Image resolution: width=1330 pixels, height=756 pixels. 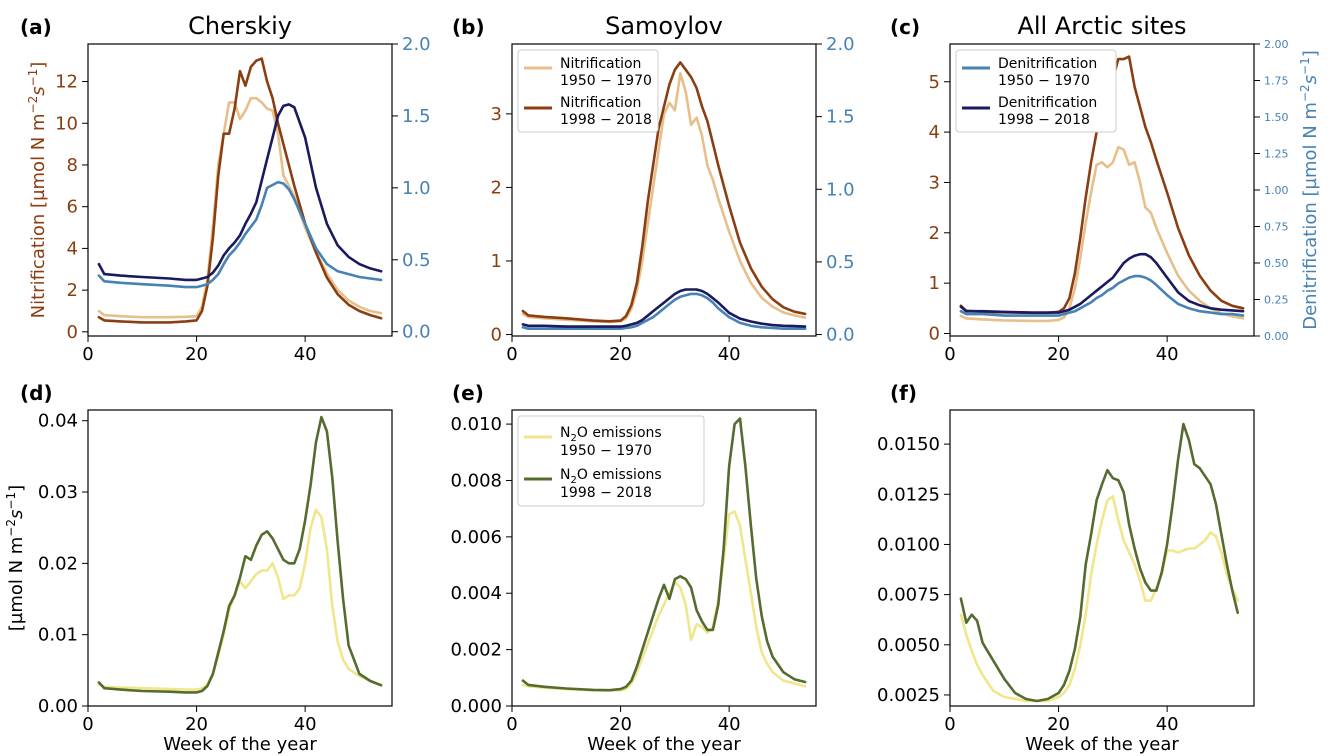 What do you see at coordinates (840, 335) in the screenshot?
I see `y-tick-label-right-b-0: 0.0` at bounding box center [840, 335].